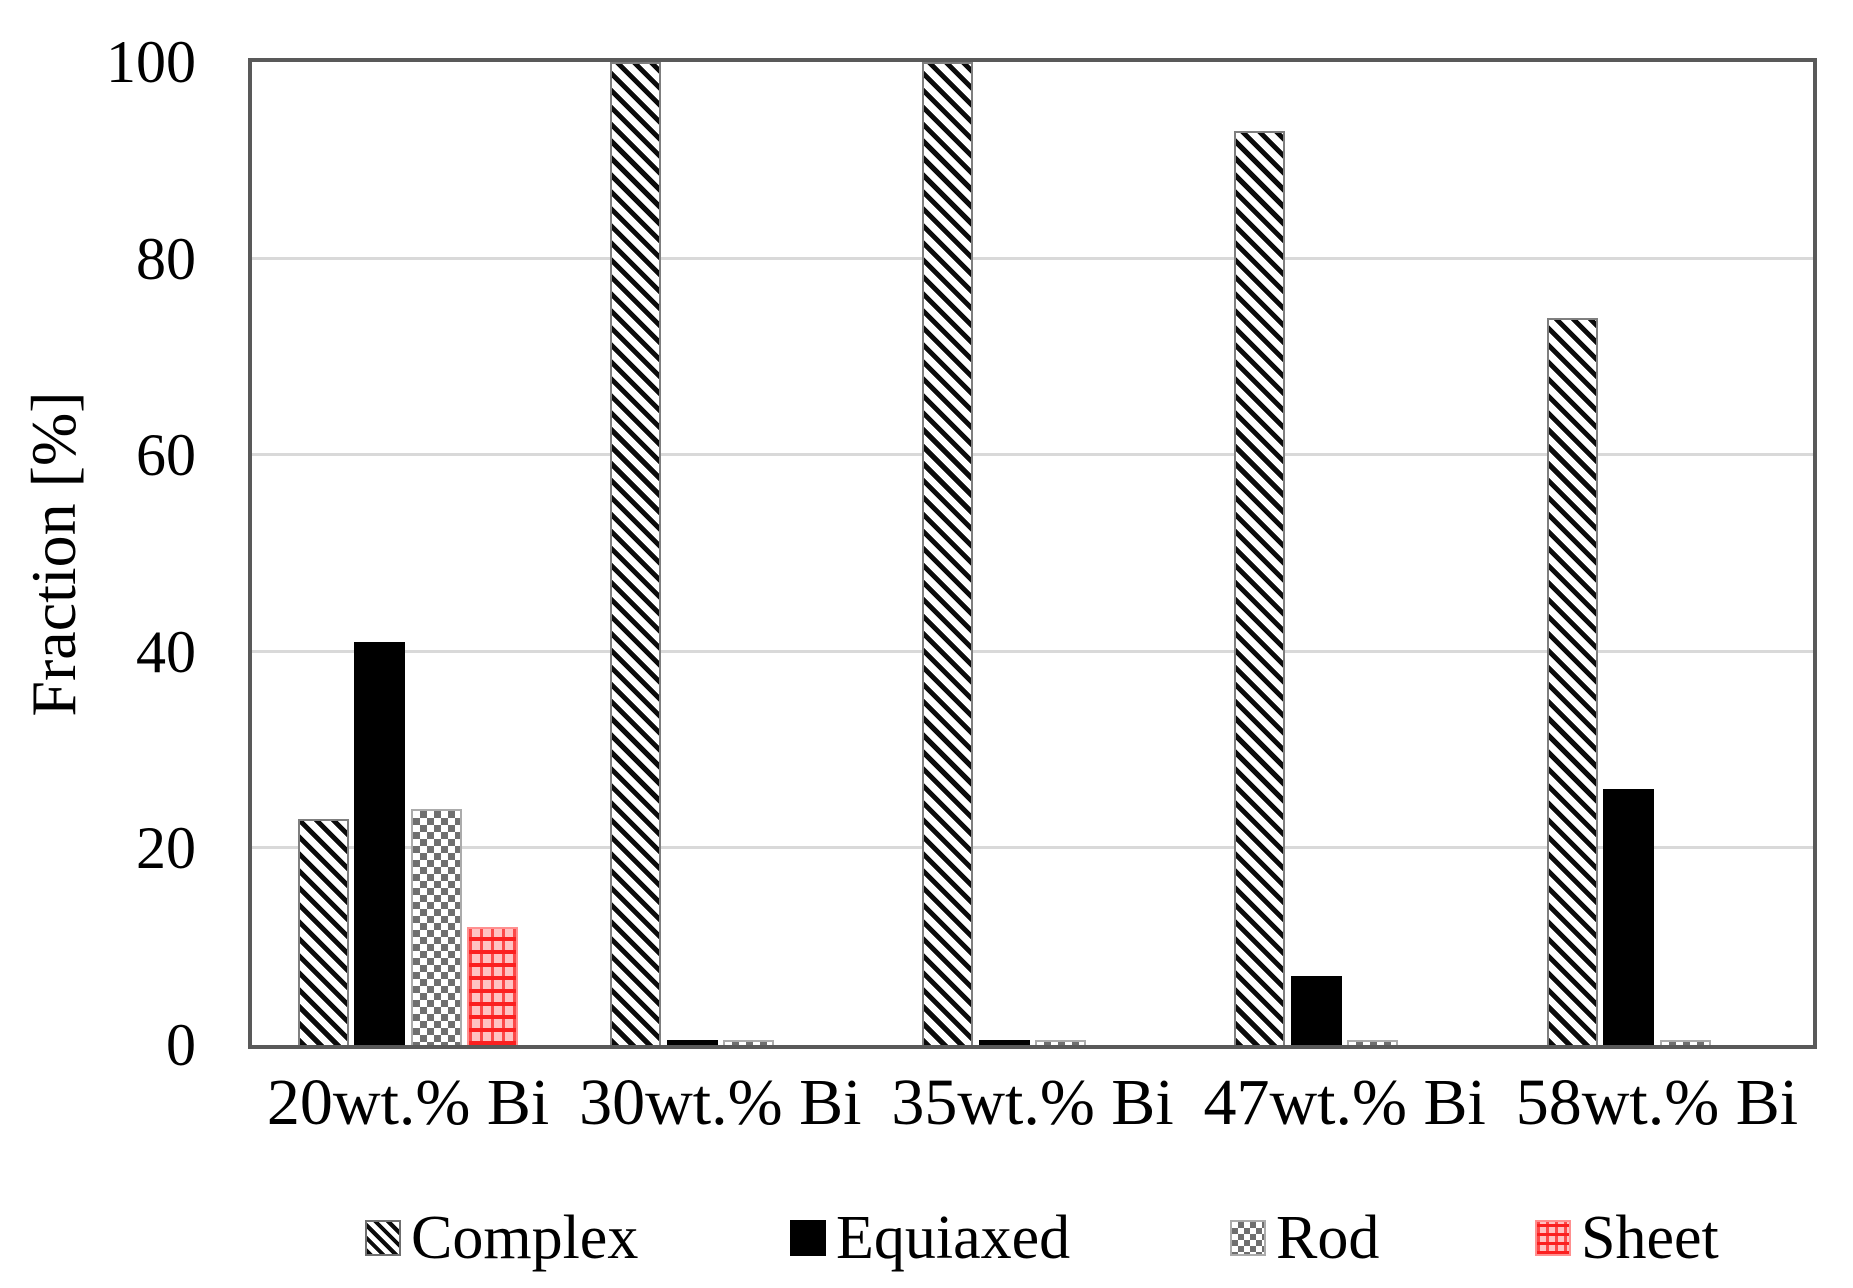 The width and height of the screenshot is (1853, 1288). Describe the element at coordinates (408, 1102) in the screenshot. I see `x-tick-label: 20wt.% Bi` at that location.